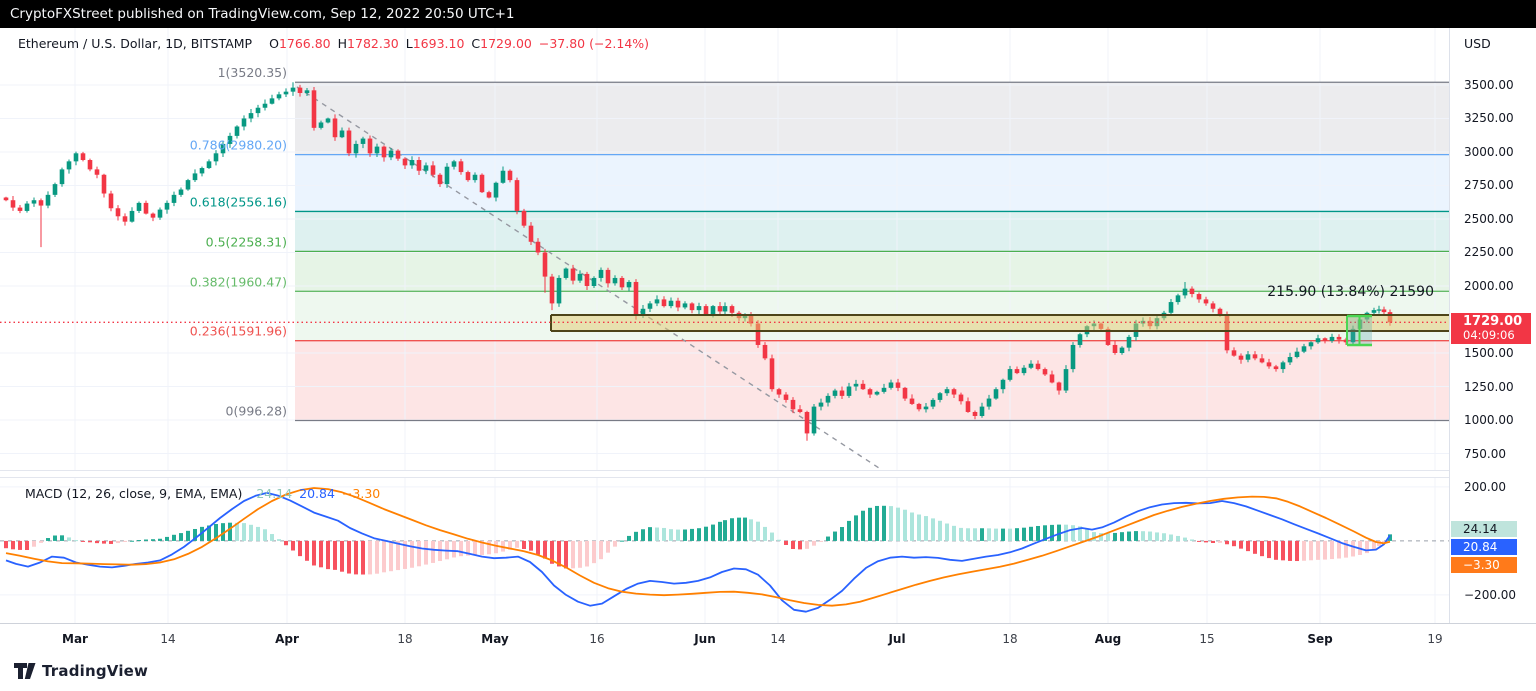 Image resolution: width=1536 pixels, height=691 pixels. Describe the element at coordinates (1359, 330) in the screenshot. I see `price-range-measure-tool` at that location.